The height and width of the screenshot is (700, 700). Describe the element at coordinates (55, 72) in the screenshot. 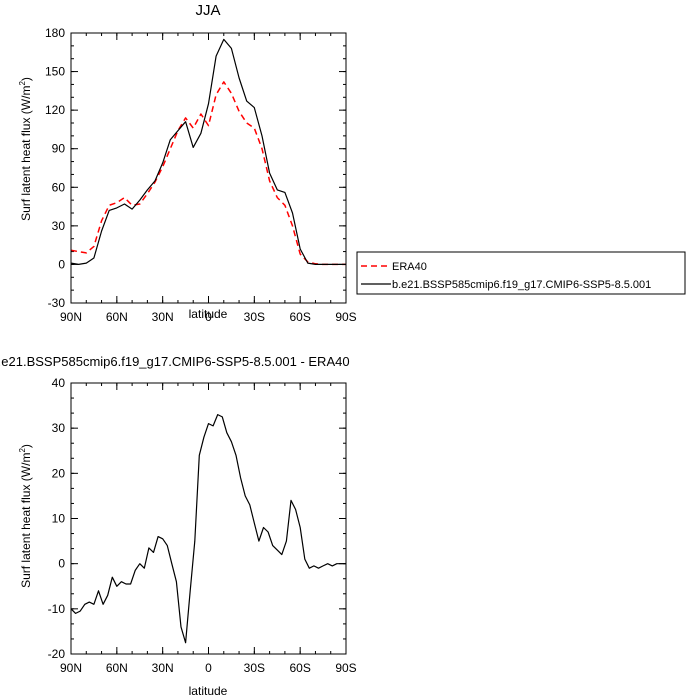

I see `top-y-tick-label: 150` at that location.